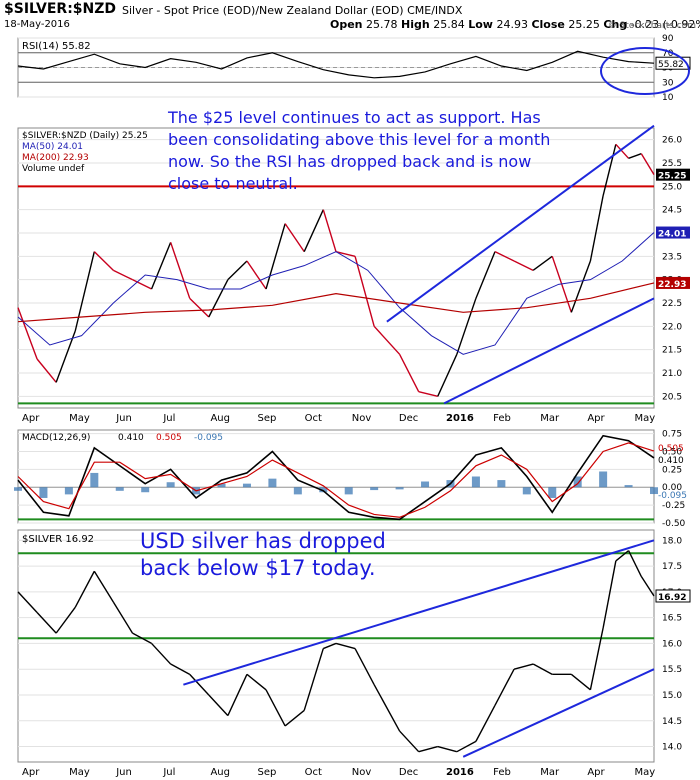 The image size is (700, 780). What do you see at coordinates (56, 46) in the screenshot?
I see `rsi-legend: RSI(14) 55.82` at bounding box center [56, 46].